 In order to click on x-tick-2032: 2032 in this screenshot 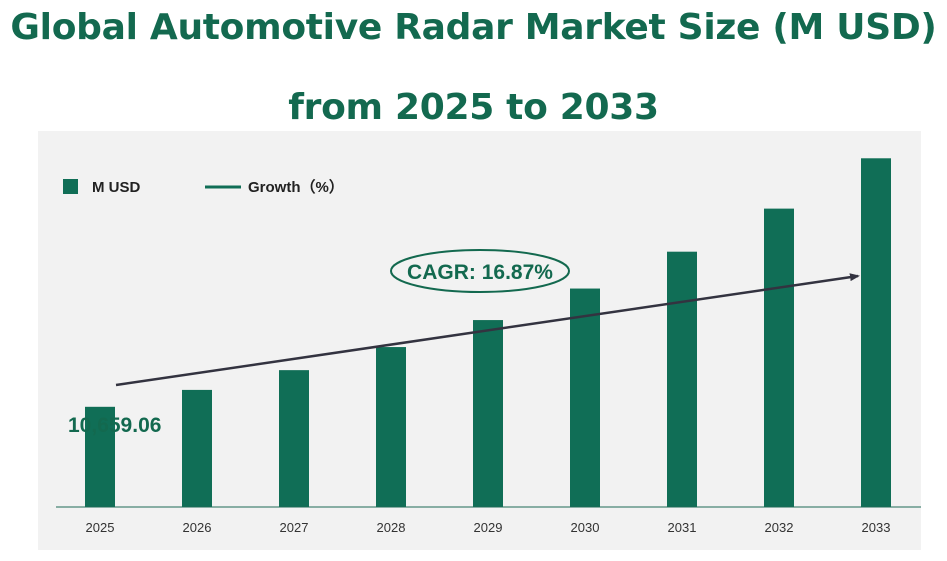, I will do `click(779, 527)`.